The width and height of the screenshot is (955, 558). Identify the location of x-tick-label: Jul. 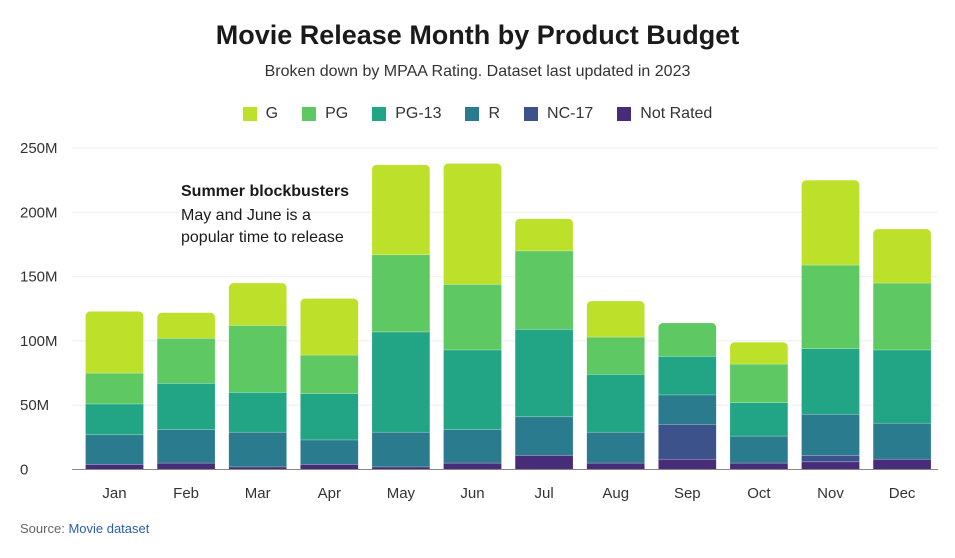
(544, 493).